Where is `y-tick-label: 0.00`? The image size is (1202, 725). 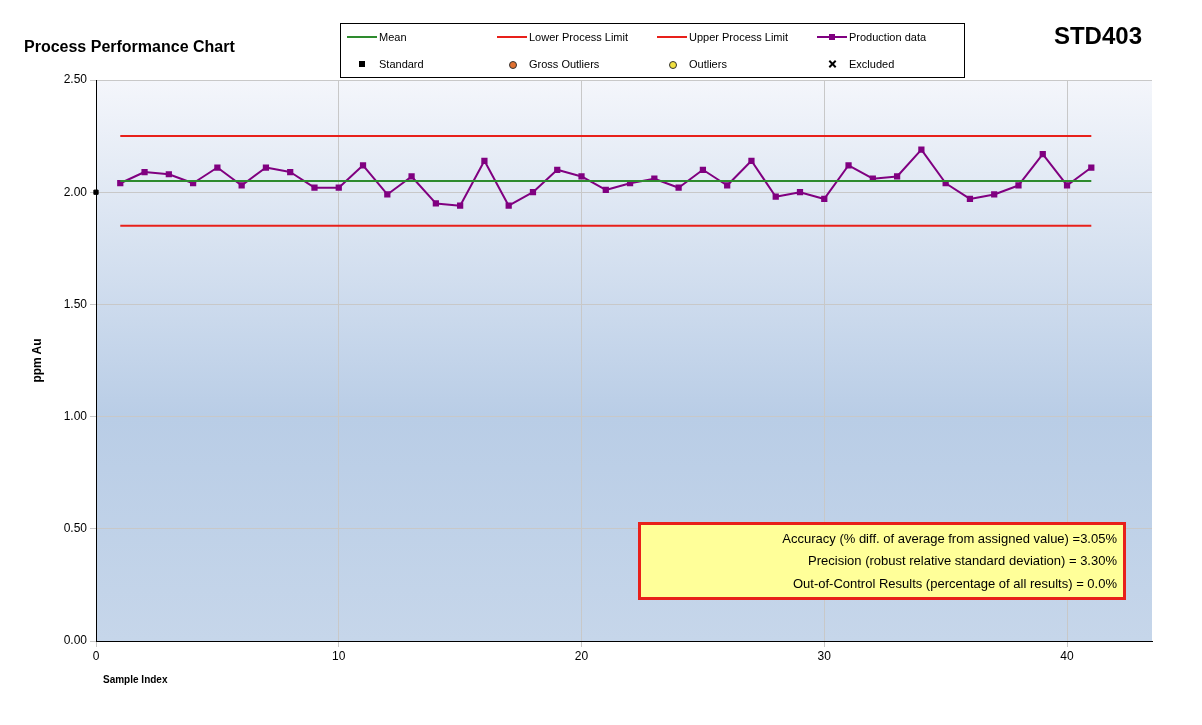 y-tick-label: 0.00 is located at coordinates (75, 640).